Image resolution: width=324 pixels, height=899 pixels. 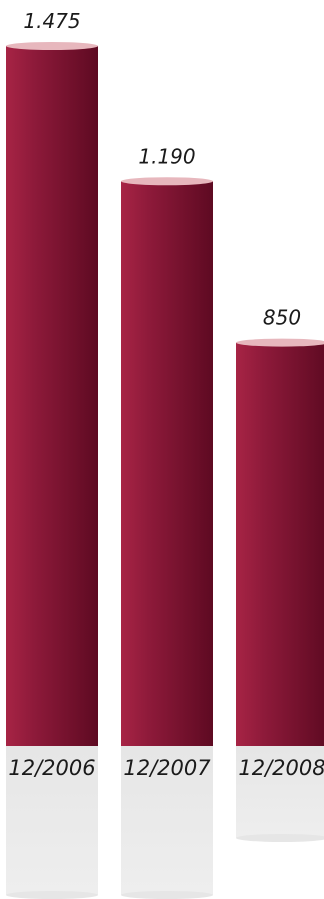 What do you see at coordinates (280, 544) in the screenshot?
I see `bar-12/2008` at bounding box center [280, 544].